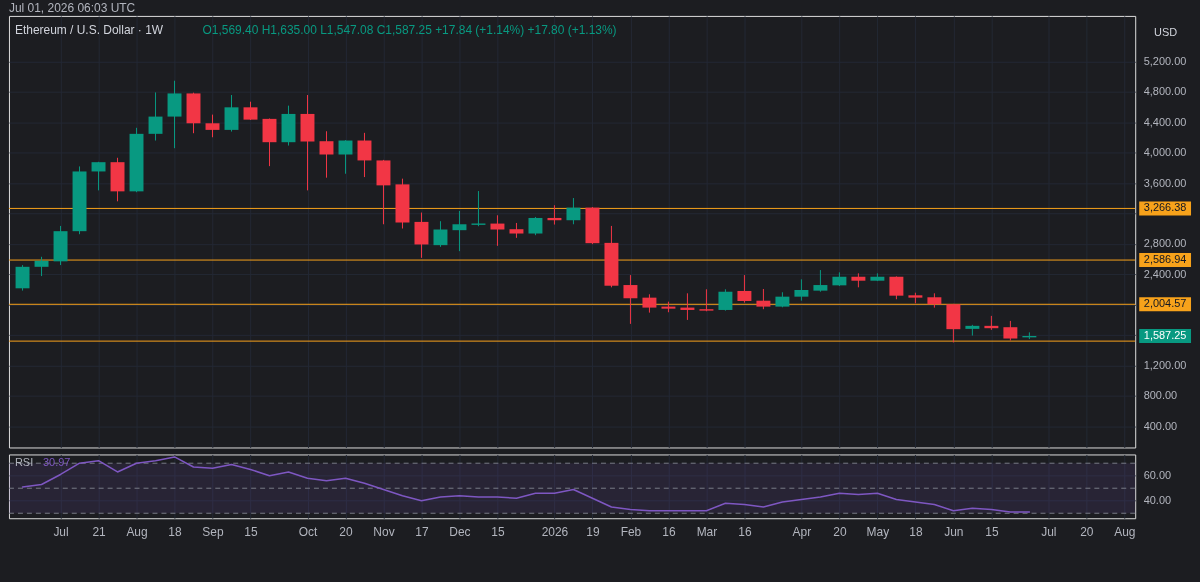  I want to click on text: O1,569.40 H1,635.00 L1,547.08 C1,587.25 +17.84 (+1.14%) +17.80 (+1.13%), so click(409, 29).